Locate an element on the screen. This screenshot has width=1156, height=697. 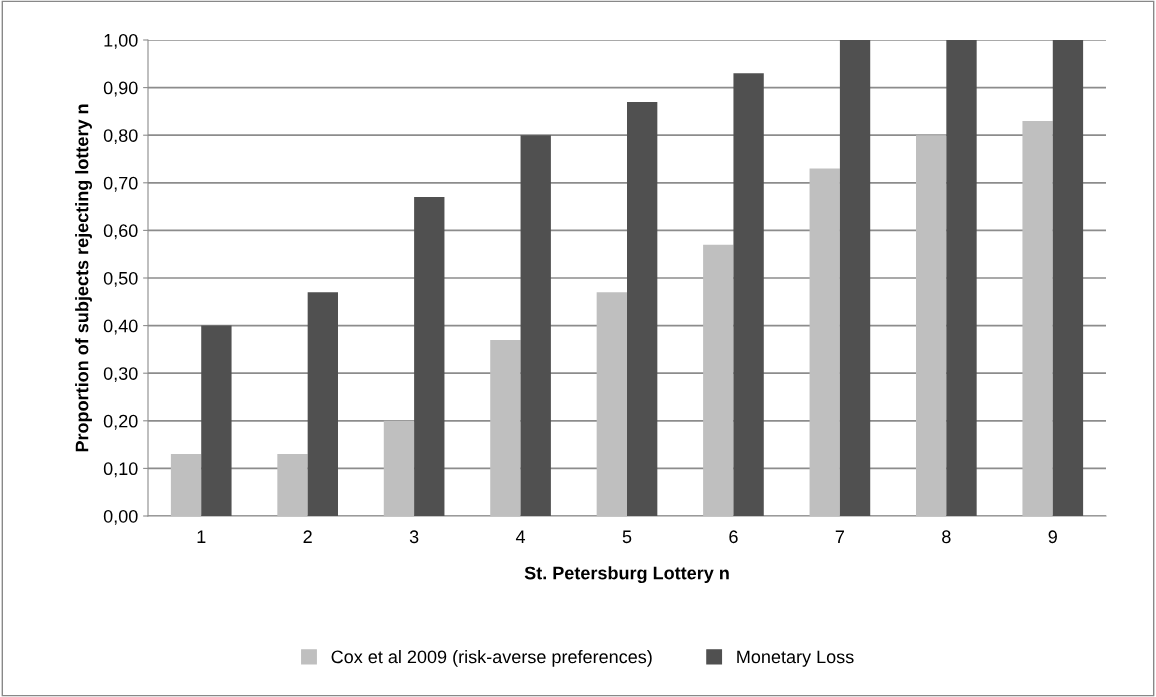
y-tick-label: 0,00 is located at coordinates (120, 517).